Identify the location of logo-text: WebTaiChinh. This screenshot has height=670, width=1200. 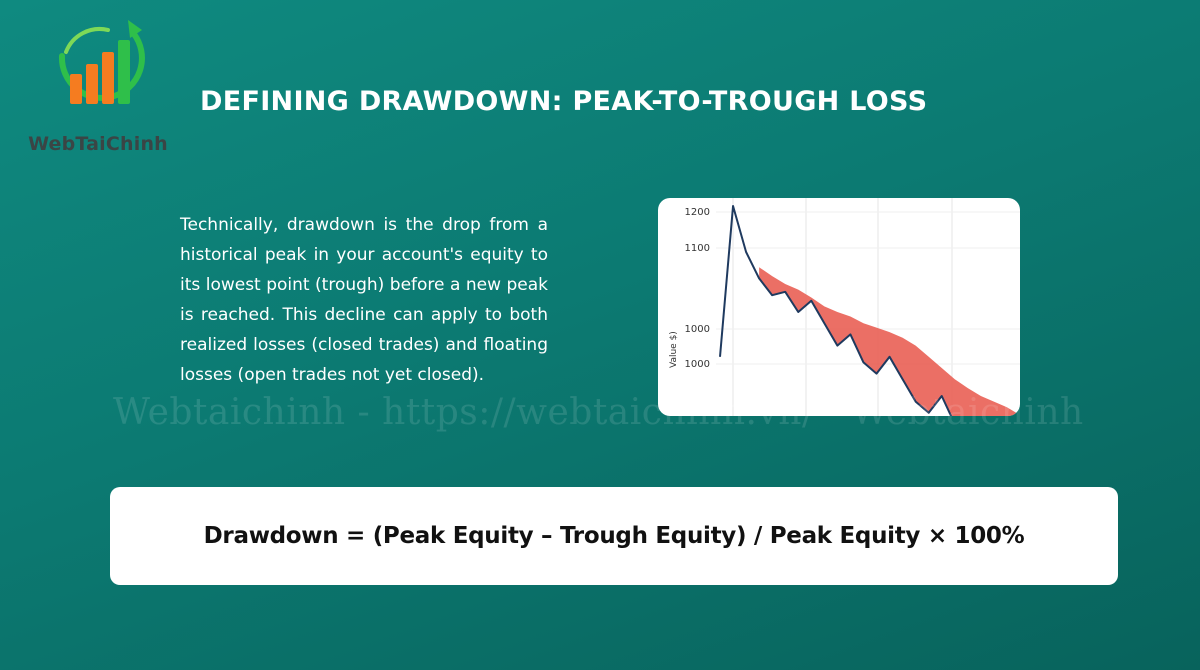
(98, 144).